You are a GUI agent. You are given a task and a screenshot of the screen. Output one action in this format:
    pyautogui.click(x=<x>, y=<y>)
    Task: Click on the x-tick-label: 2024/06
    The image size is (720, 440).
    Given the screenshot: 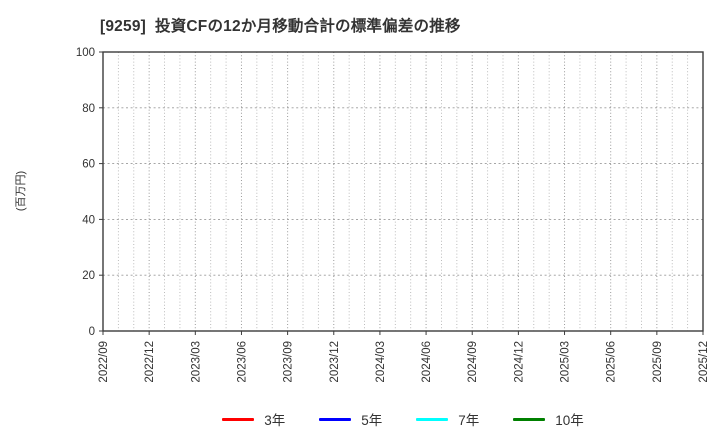 What is the action you would take?
    pyautogui.click(x=427, y=362)
    